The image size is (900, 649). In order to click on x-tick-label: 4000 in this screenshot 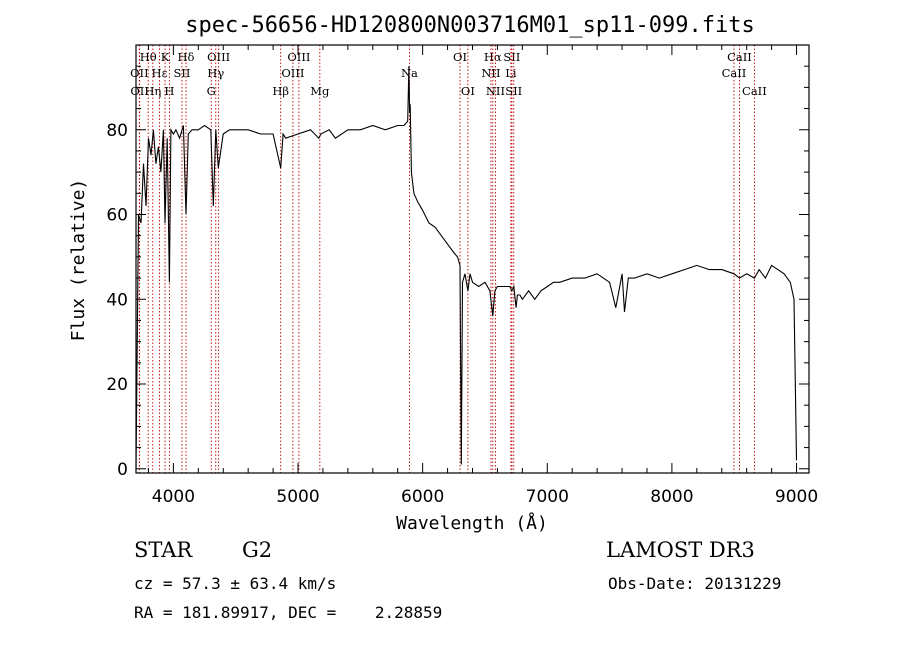, I will do `click(173, 497)`.